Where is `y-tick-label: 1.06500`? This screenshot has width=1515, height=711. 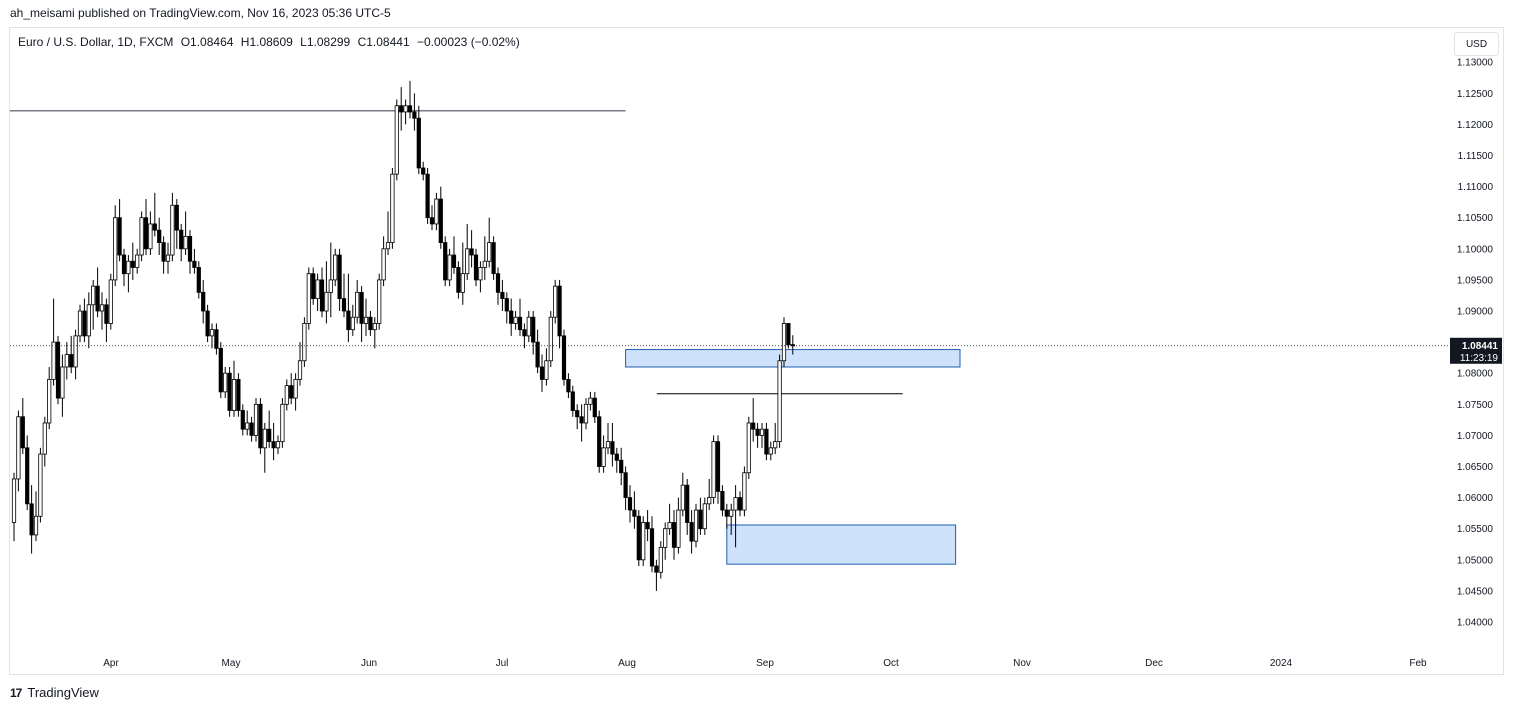 y-tick-label: 1.06500 is located at coordinates (1475, 467).